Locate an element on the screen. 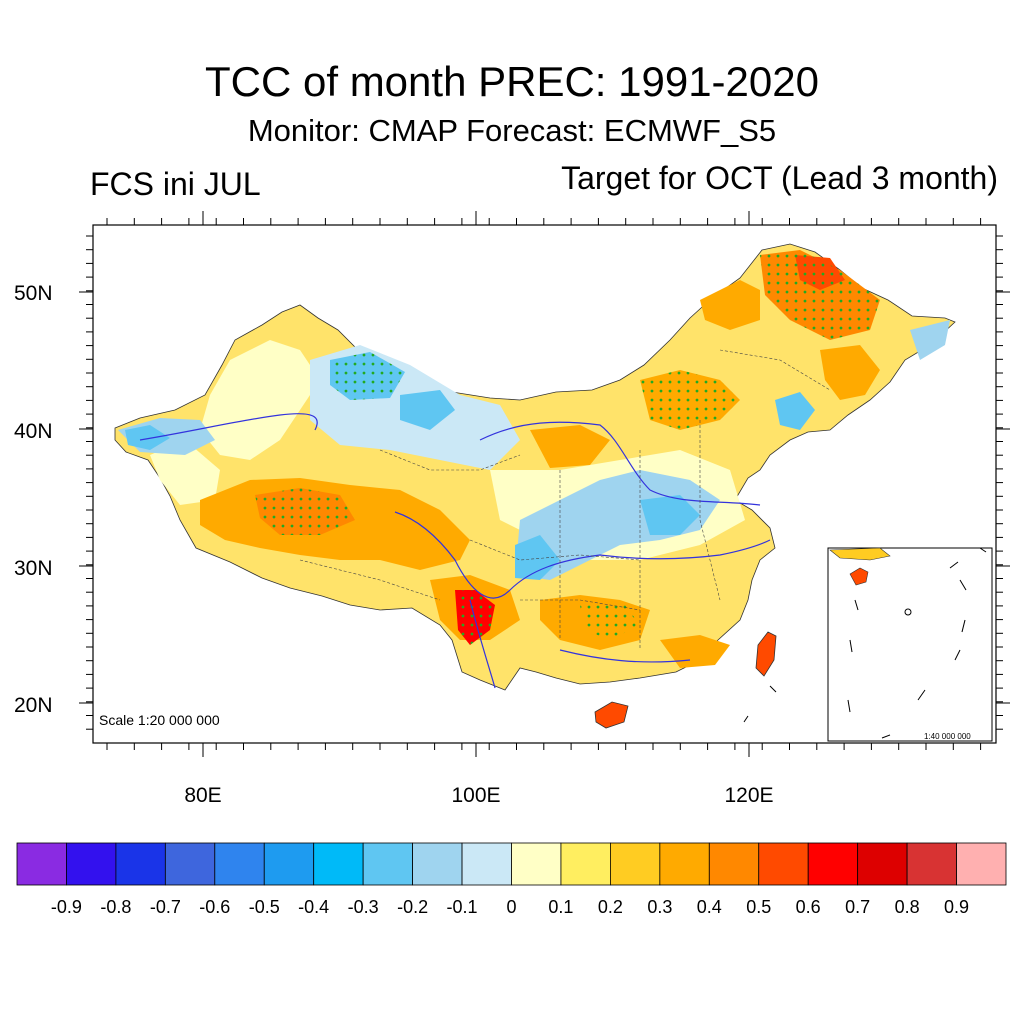  hainan-island is located at coordinates (611, 715).